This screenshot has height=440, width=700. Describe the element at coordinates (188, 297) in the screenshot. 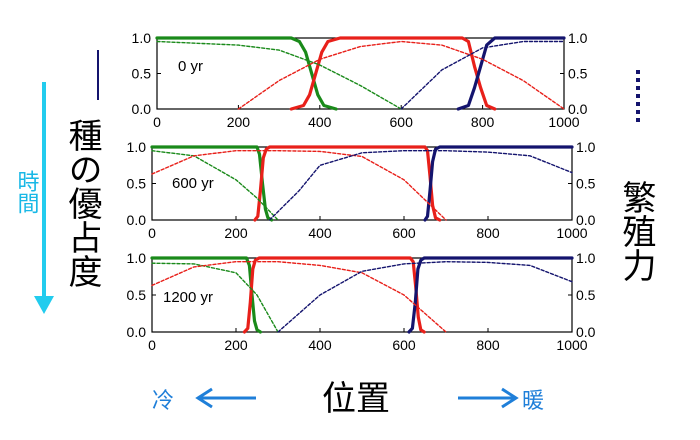

I see `panel-time-annotation: 1200 yr` at that location.